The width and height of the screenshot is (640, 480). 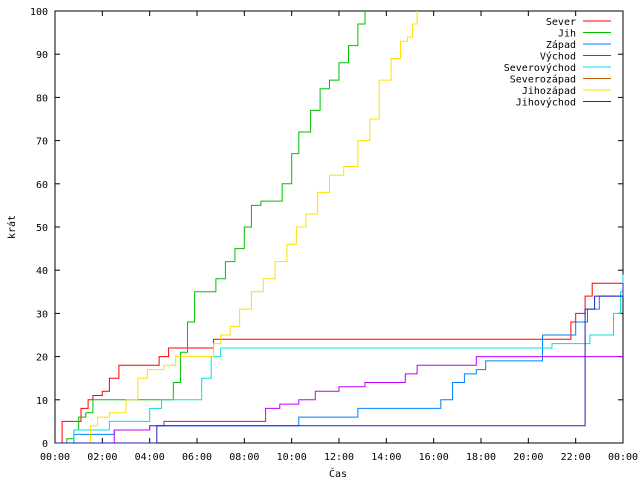 I want to click on x-tick-label: 12:00, so click(x=339, y=457).